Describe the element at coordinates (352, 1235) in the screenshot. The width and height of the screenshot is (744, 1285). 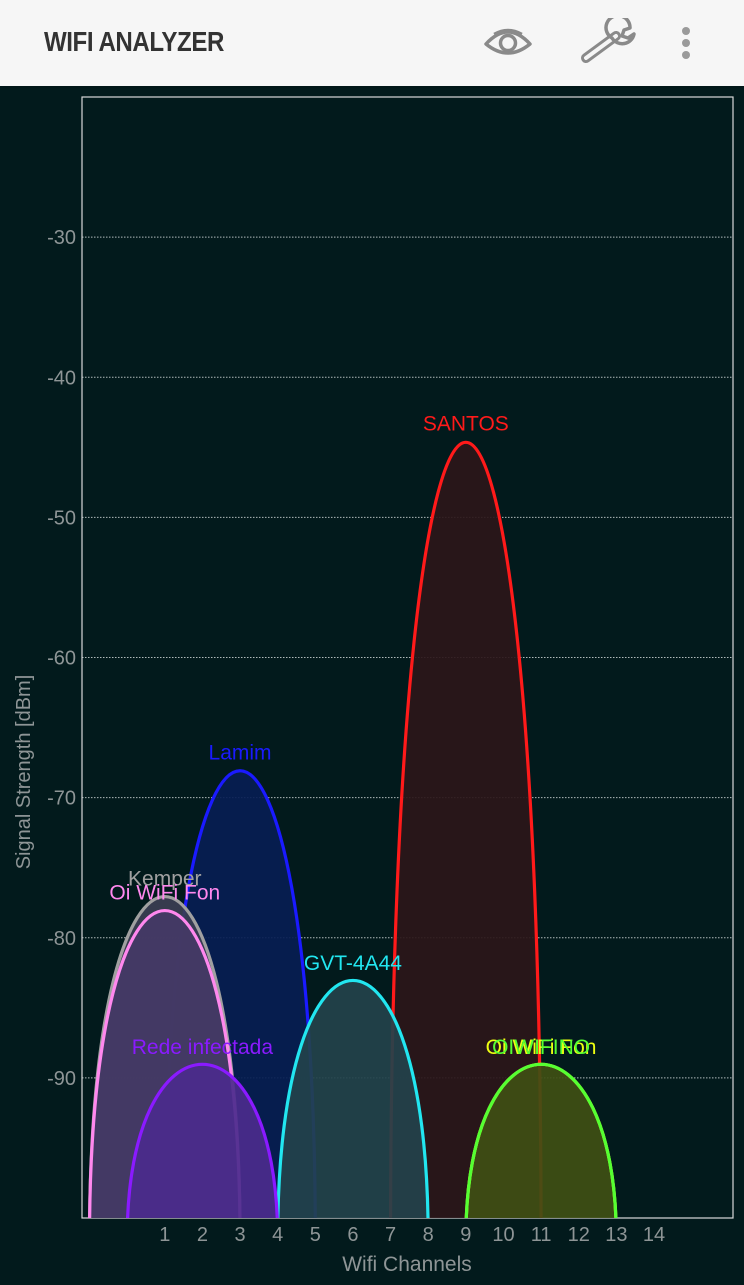
I see `x-tick-label: 6` at that location.